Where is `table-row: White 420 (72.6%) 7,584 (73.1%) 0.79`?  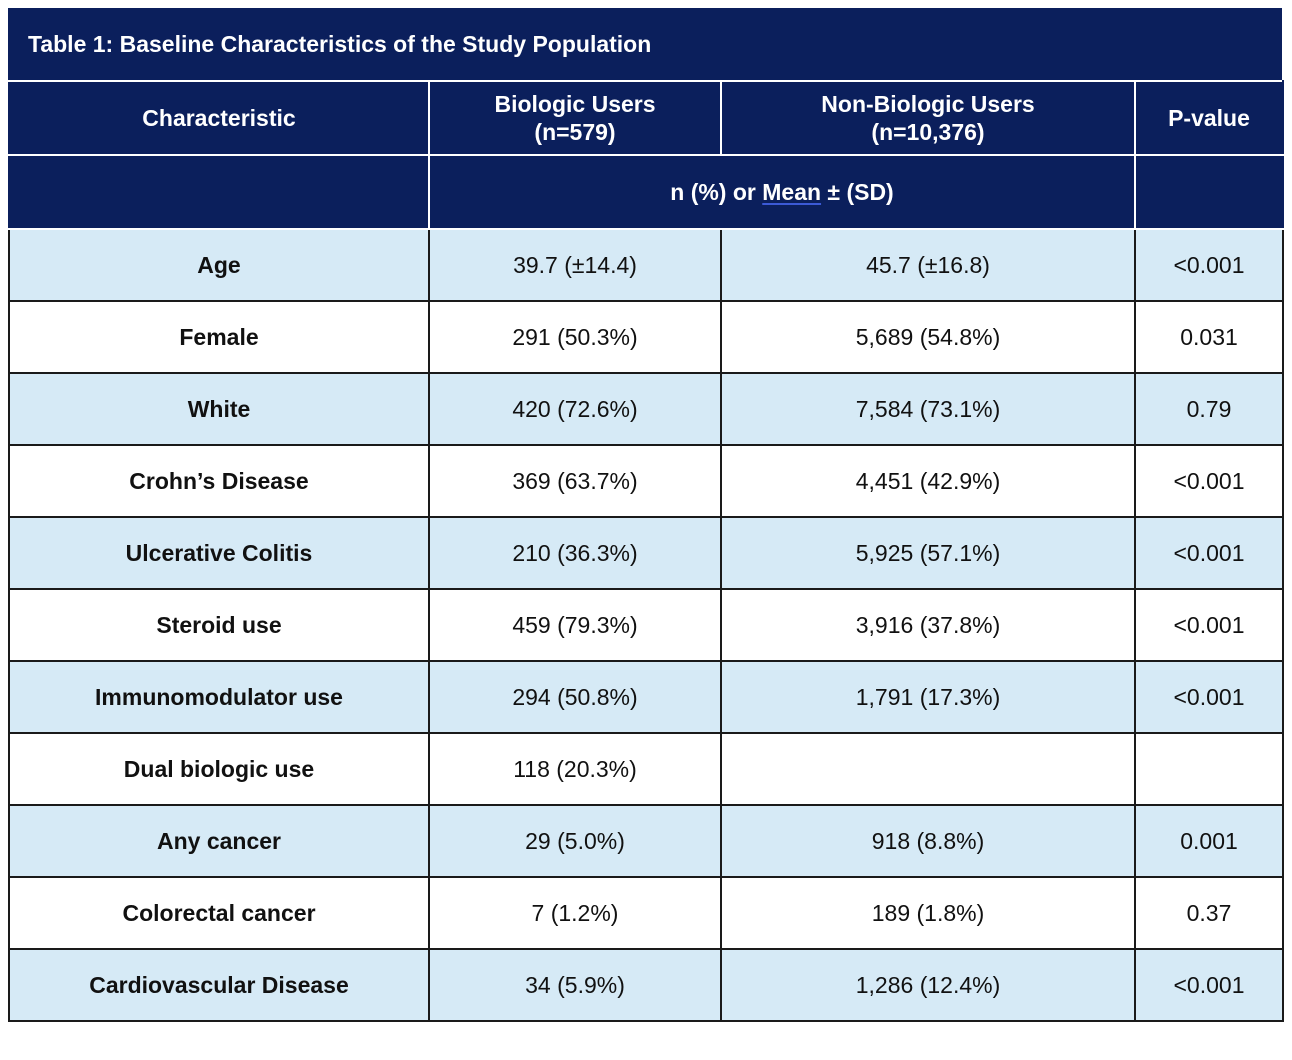
table-row: White 420 (72.6%) 7,584 (73.1%) 0.79 is located at coordinates (646, 409).